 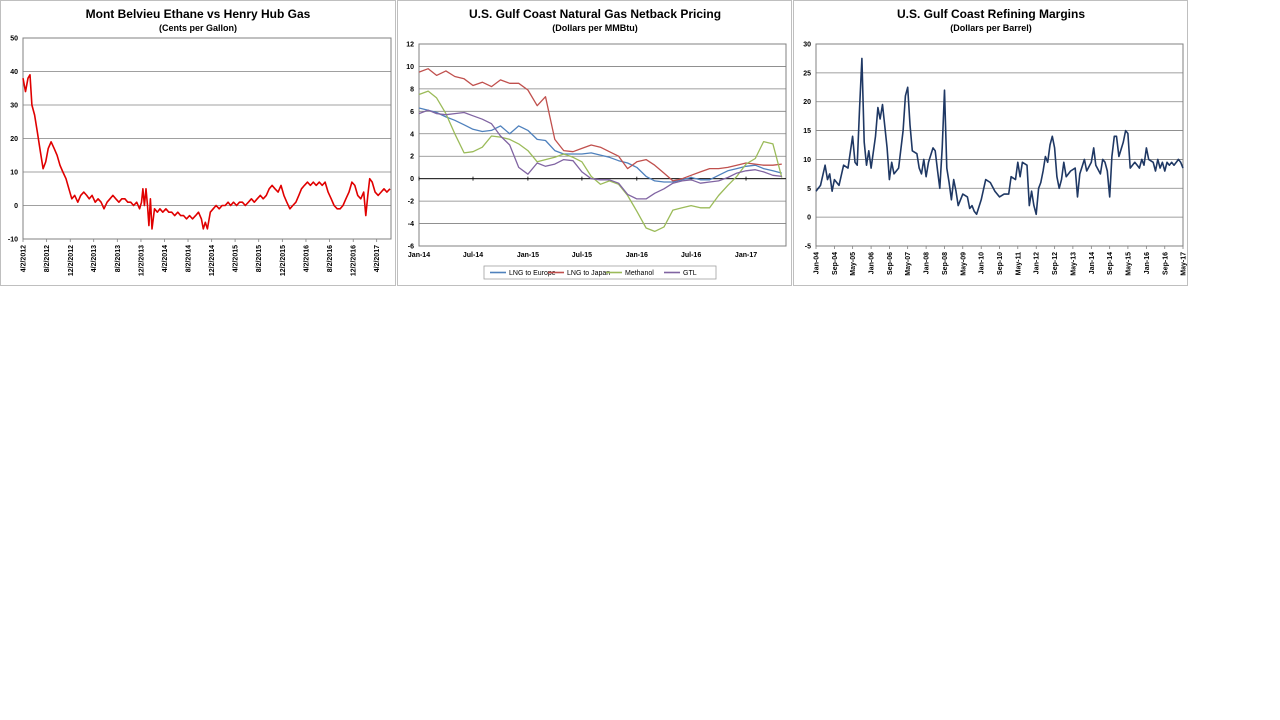 What do you see at coordinates (412, 157) in the screenshot?
I see `y-tick-label: 2` at bounding box center [412, 157].